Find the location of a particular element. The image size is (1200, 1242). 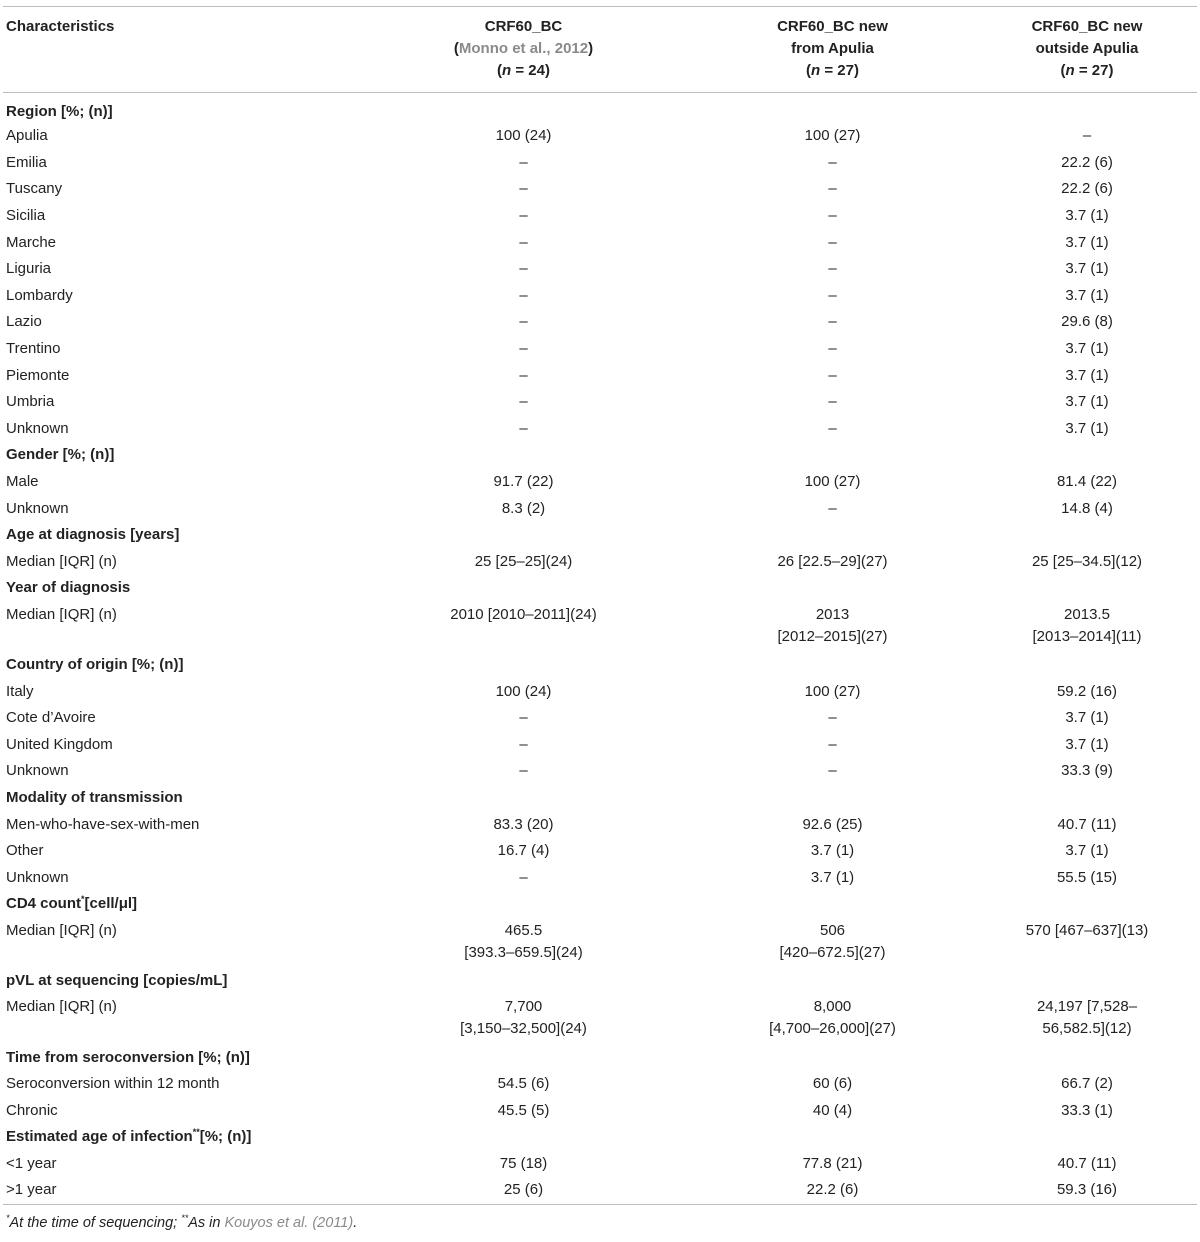

cell-c2: 60 (6) is located at coordinates (832, 1084).